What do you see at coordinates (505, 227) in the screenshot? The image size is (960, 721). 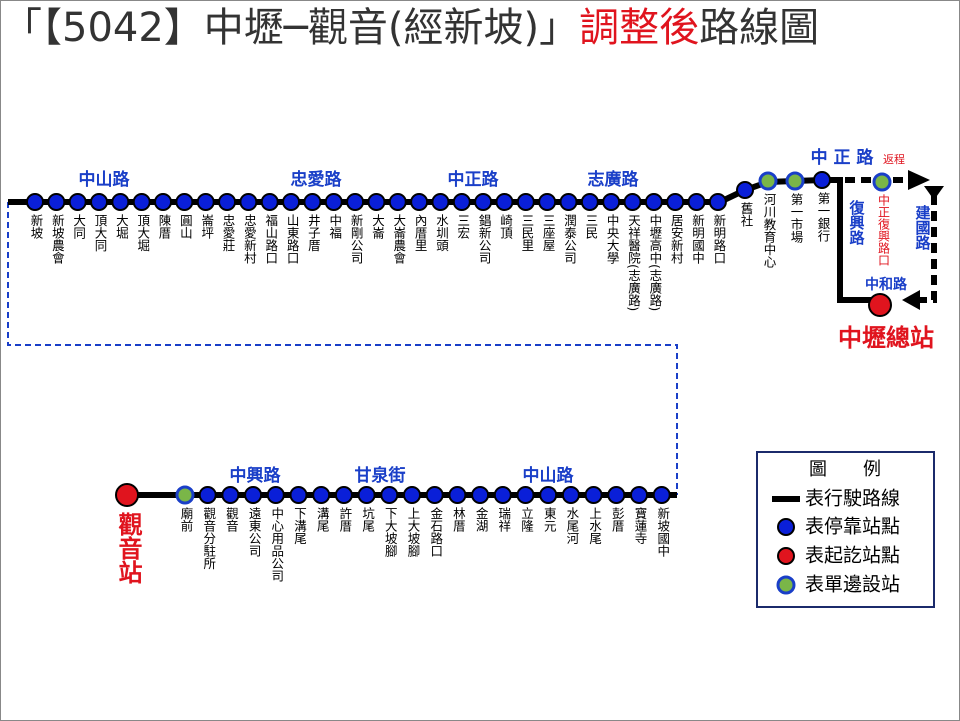 I see `stop-label: 崎頂` at bounding box center [505, 227].